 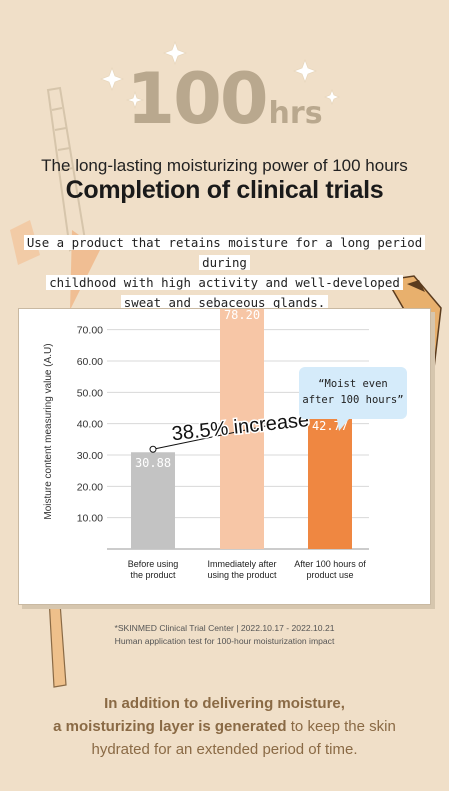 I want to click on sparkle-icon, so click(x=220, y=75).